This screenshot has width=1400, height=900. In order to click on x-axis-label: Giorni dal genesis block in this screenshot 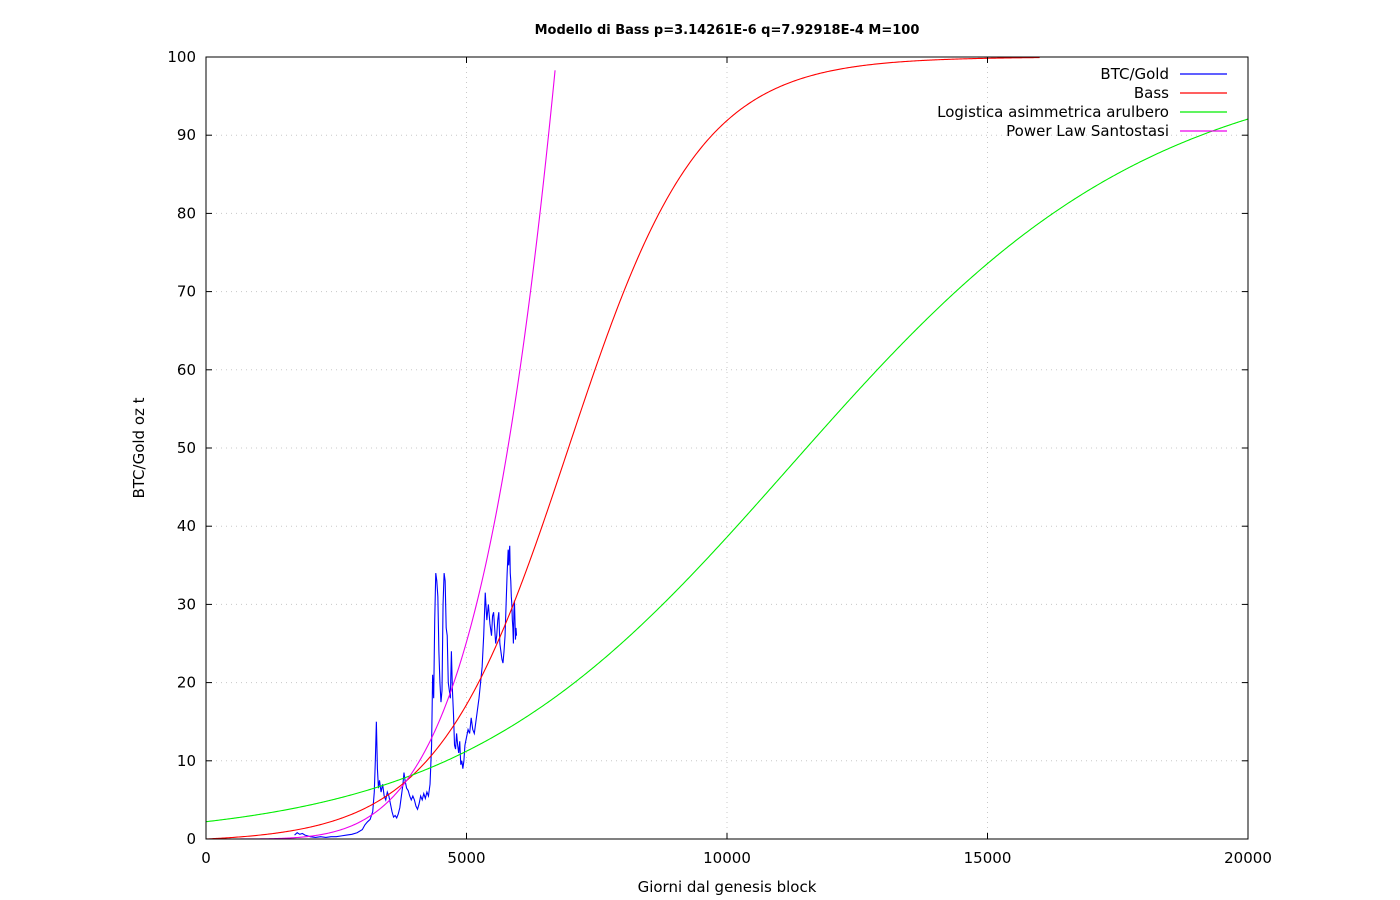, I will do `click(727, 887)`.